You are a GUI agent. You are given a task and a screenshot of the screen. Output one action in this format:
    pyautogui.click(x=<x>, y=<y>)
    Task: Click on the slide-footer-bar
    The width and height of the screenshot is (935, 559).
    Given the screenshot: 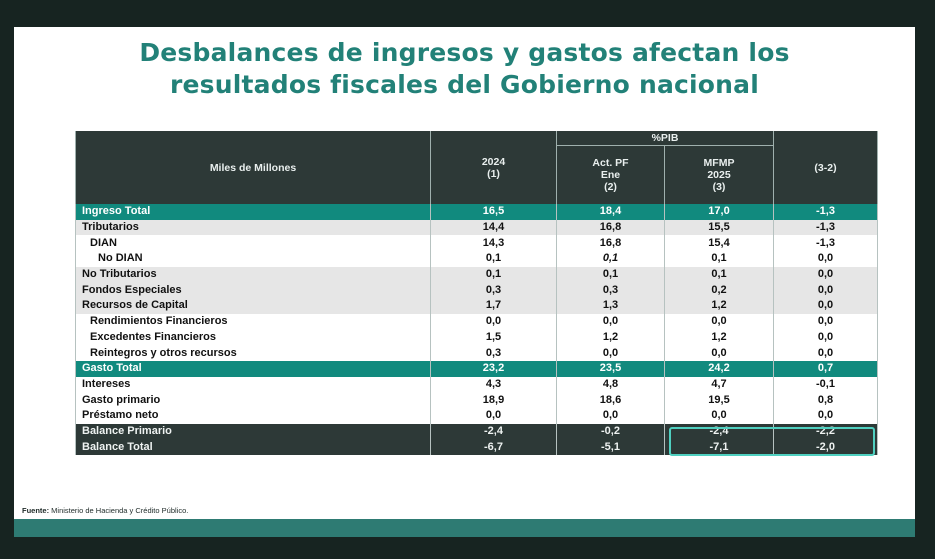 What is the action you would take?
    pyautogui.click(x=464, y=528)
    